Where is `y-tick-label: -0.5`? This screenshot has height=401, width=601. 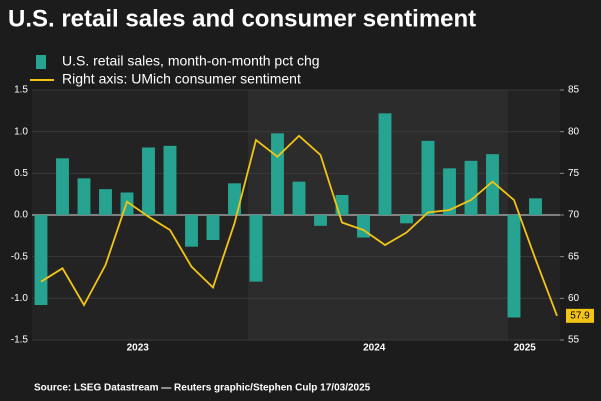
y-tick-label: -0.5 is located at coordinates (20, 256).